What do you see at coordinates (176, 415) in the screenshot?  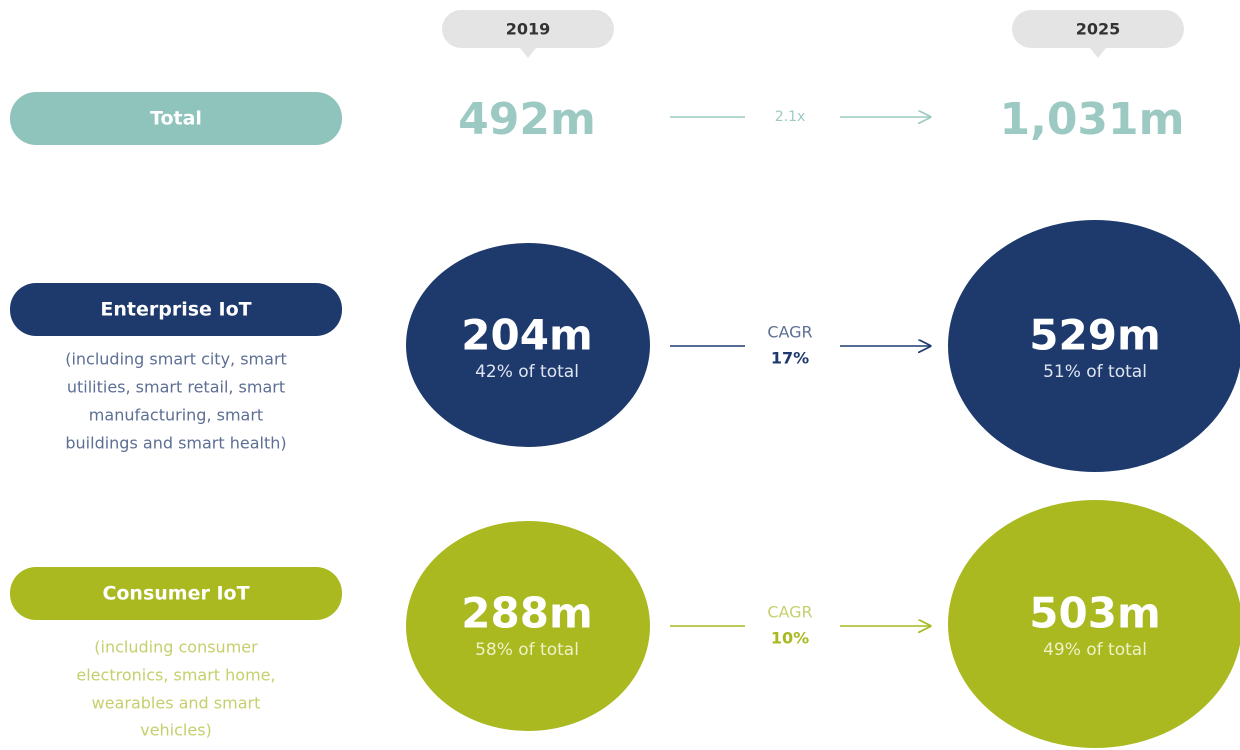 I see `description: manufacturing, smart` at bounding box center [176, 415].